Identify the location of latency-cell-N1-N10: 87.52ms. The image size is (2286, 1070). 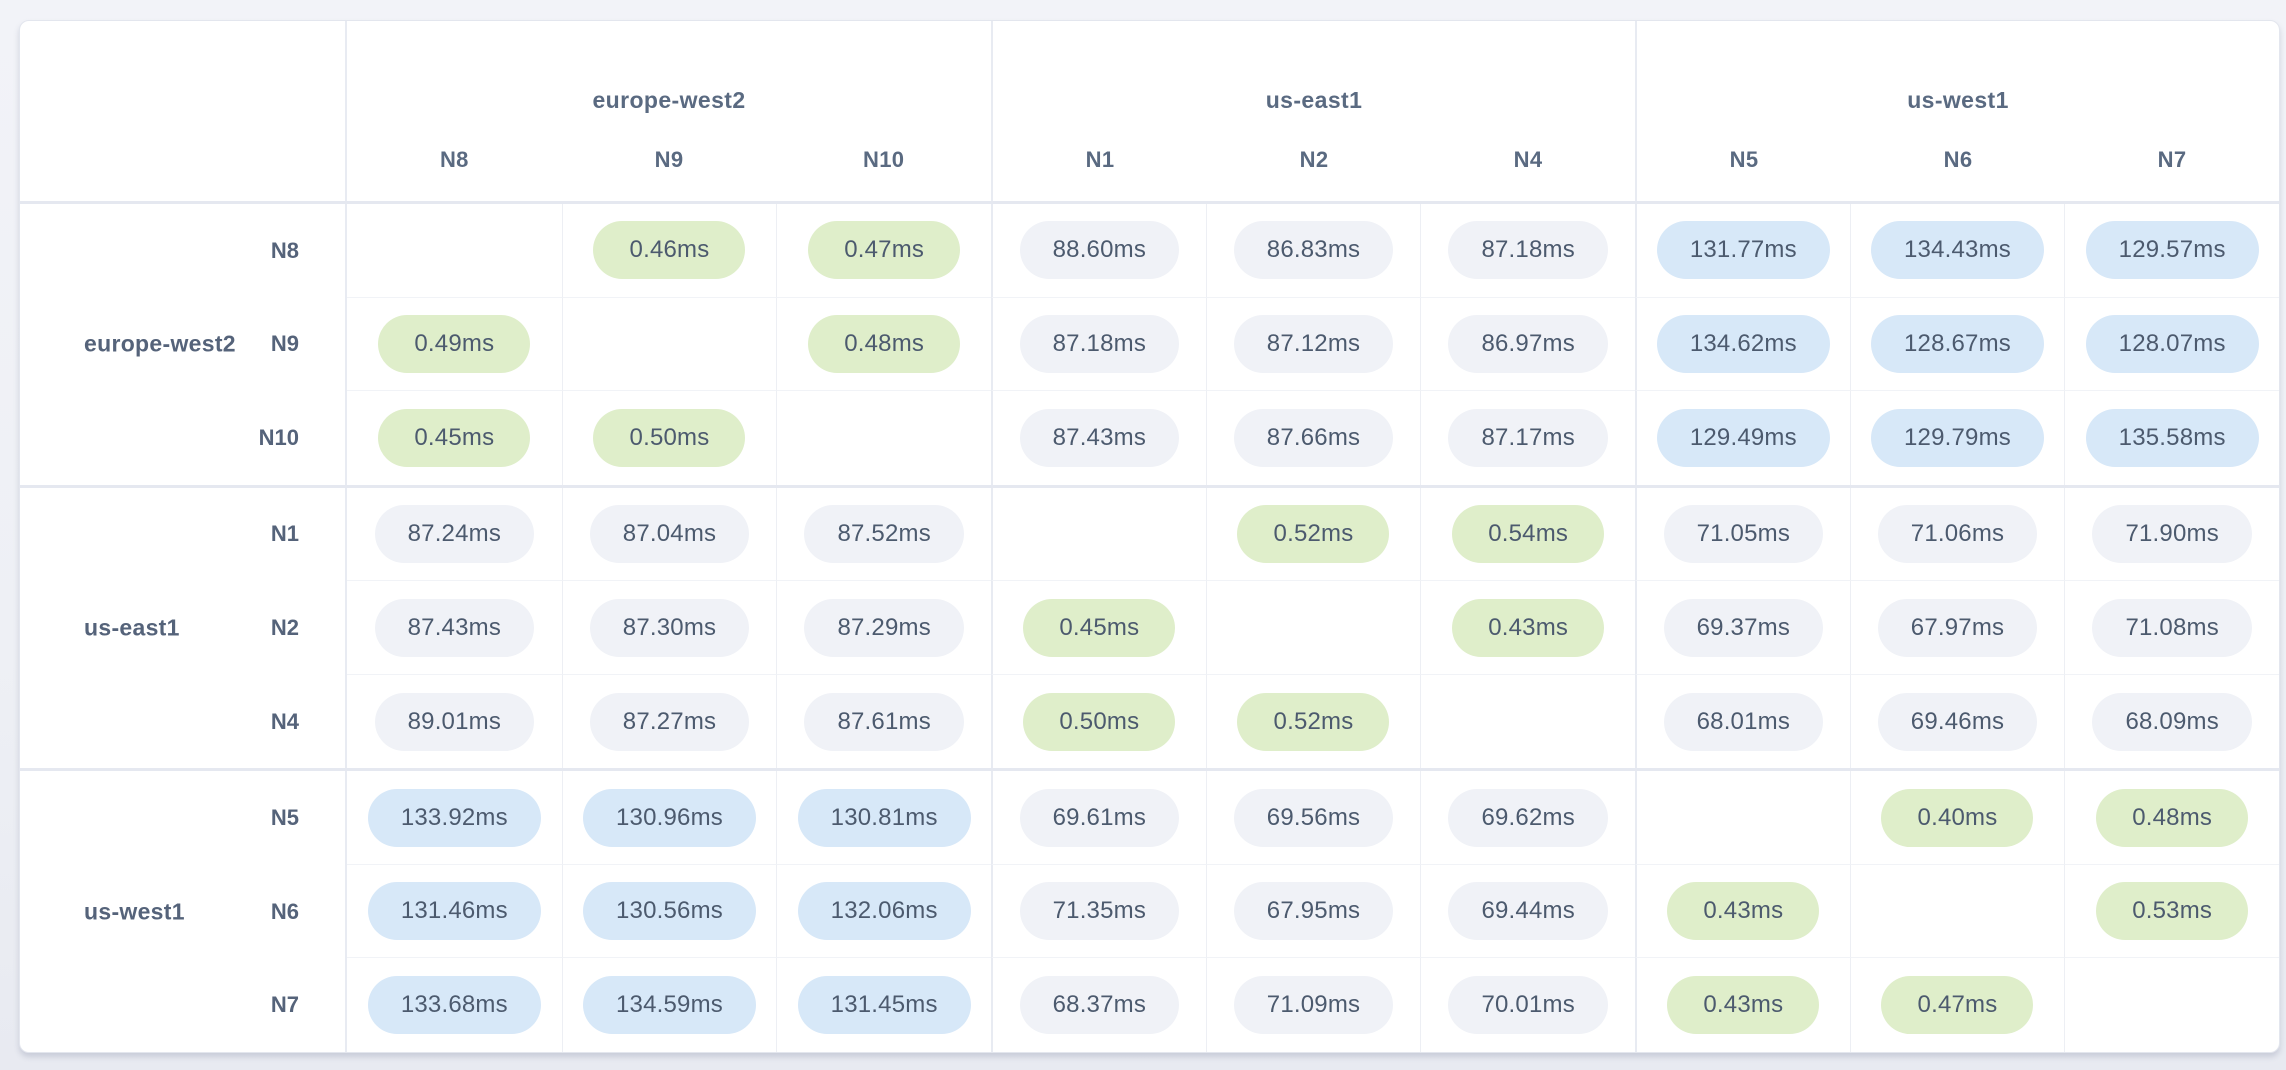
(883, 534).